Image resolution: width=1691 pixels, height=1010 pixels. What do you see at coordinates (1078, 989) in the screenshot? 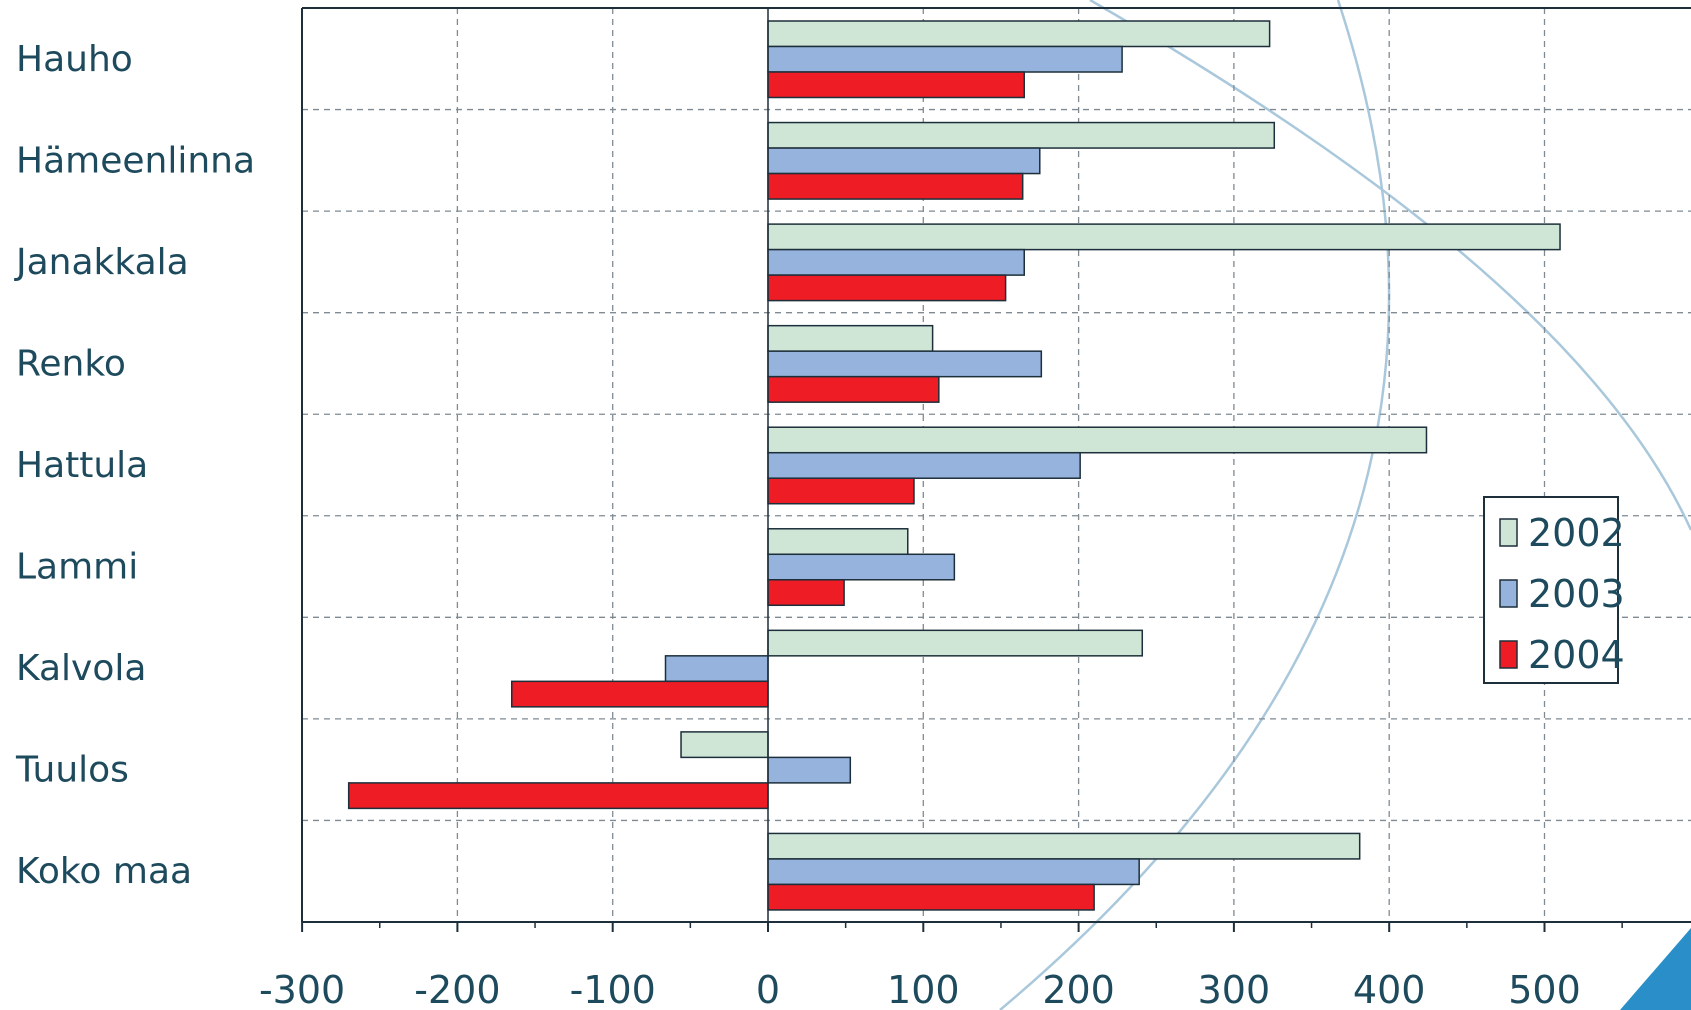
I see `x-tick-label: 200` at bounding box center [1078, 989].